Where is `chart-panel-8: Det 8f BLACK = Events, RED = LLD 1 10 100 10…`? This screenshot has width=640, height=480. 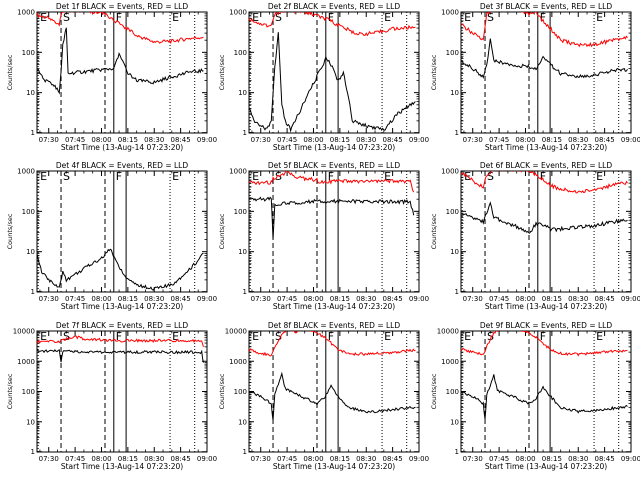
chart-panel-8: Det 8f BLACK = Events, RED = LLD 1 10 100 10… is located at coordinates (323, 396).